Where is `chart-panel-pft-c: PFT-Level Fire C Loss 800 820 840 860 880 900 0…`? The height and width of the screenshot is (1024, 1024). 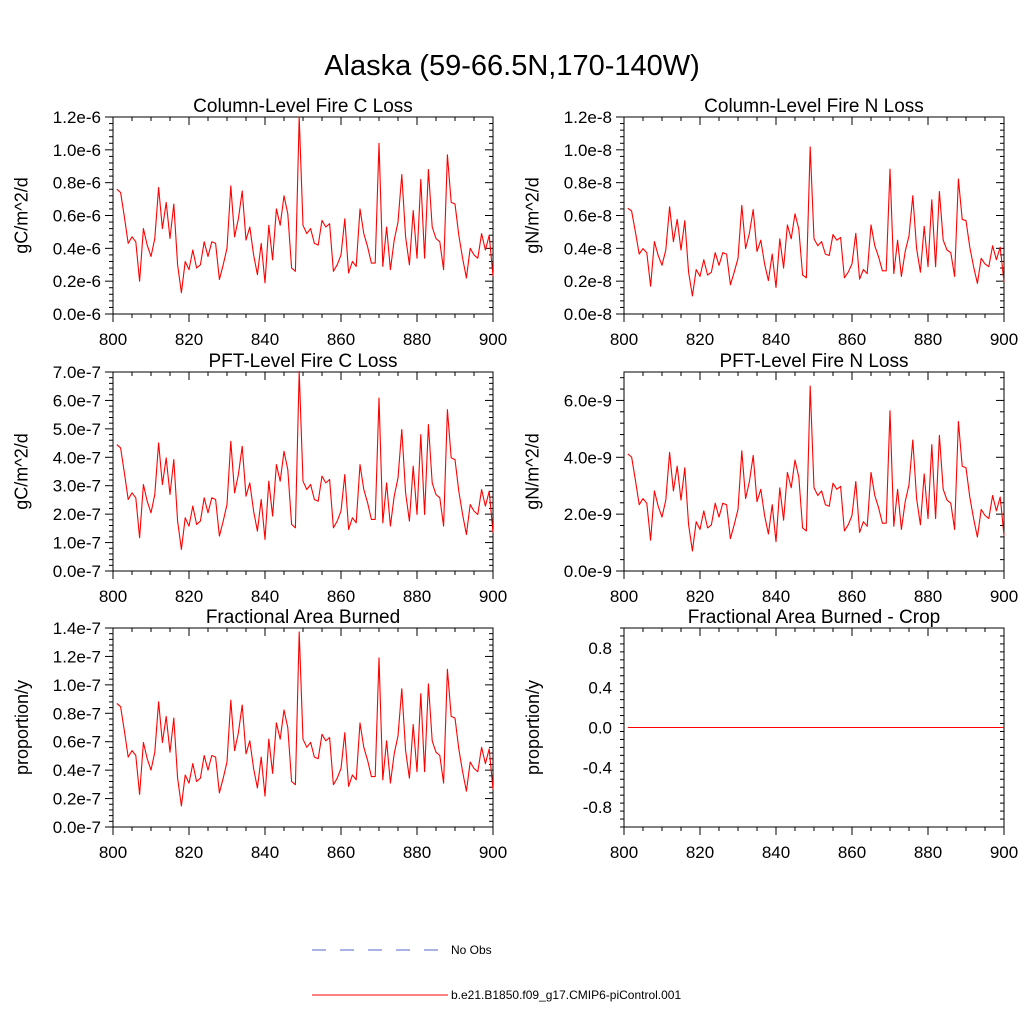 chart-panel-pft-c: PFT-Level Fire C Loss 800 820 840 860 880 900 0… is located at coordinates (259, 479).